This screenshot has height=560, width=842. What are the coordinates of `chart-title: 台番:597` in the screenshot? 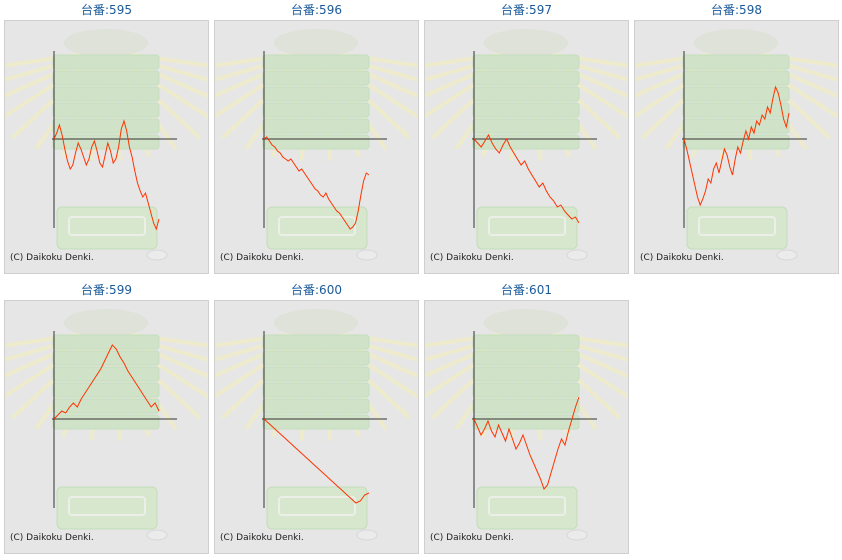 It's located at (526, 10).